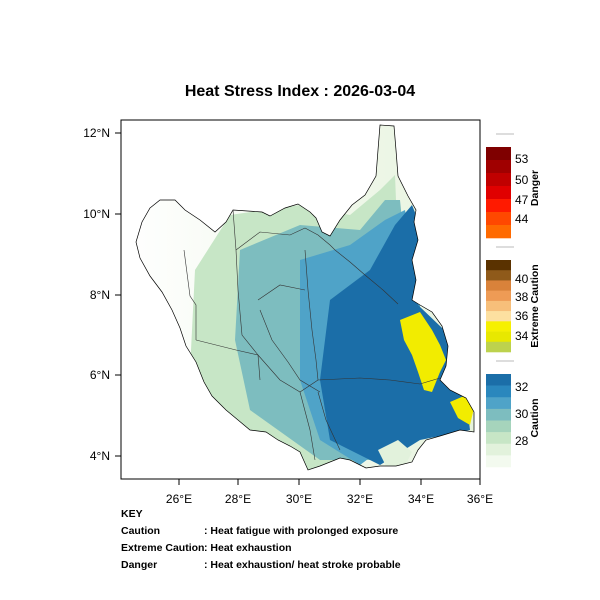  What do you see at coordinates (522, 279) in the screenshot?
I see `colorbar-label: 40` at bounding box center [522, 279].